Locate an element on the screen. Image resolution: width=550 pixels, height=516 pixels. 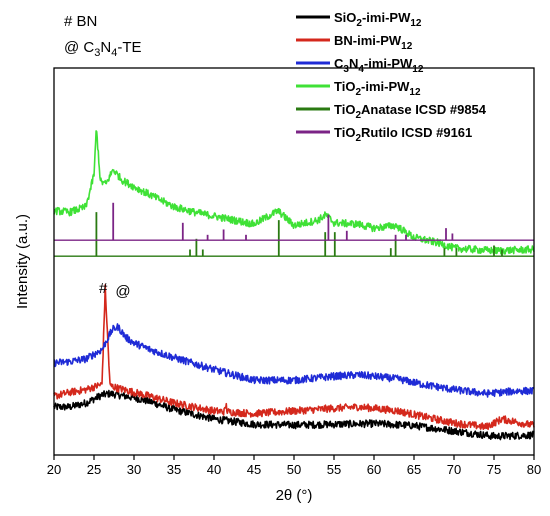
x-axis-title: 2θ (°) is located at coordinates (294, 495).